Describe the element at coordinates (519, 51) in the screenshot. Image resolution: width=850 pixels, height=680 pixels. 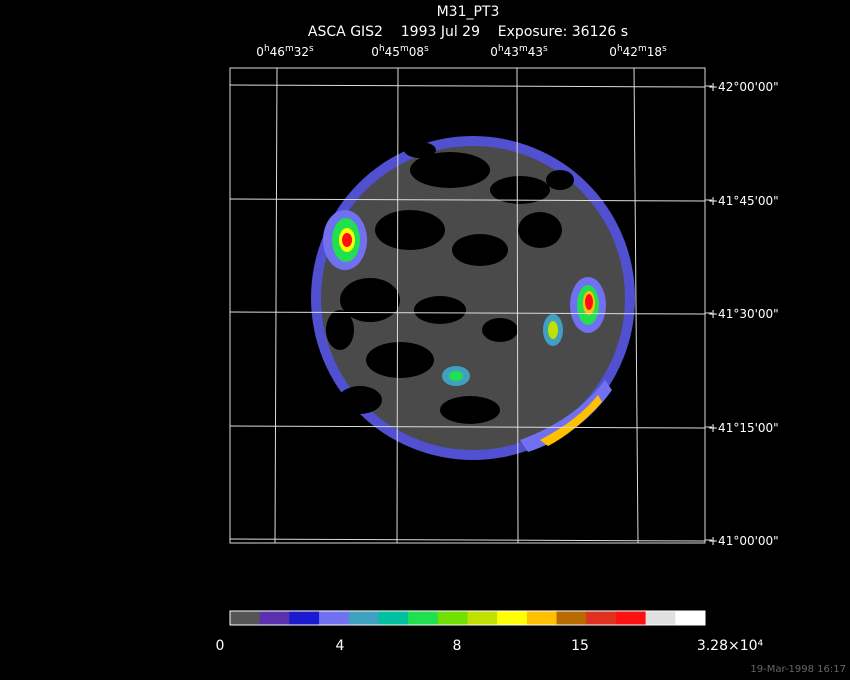
I see `ra-label: 0h43m43s` at that location.